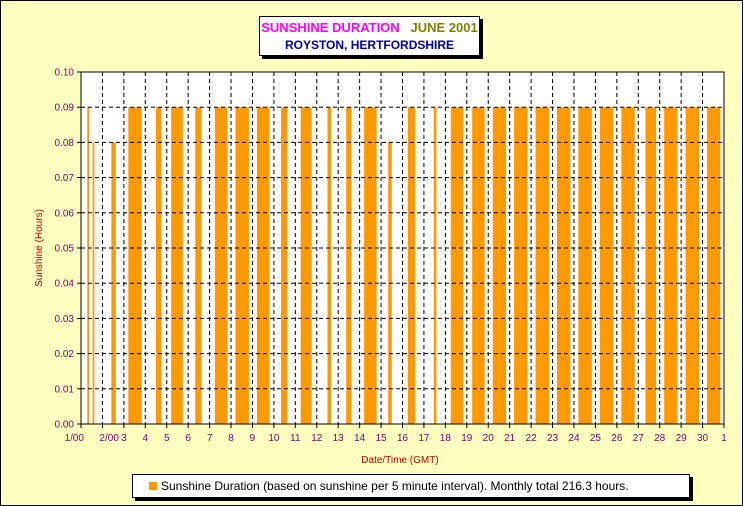 This screenshot has height=506, width=743. I want to click on legend-swatch, so click(153, 486).